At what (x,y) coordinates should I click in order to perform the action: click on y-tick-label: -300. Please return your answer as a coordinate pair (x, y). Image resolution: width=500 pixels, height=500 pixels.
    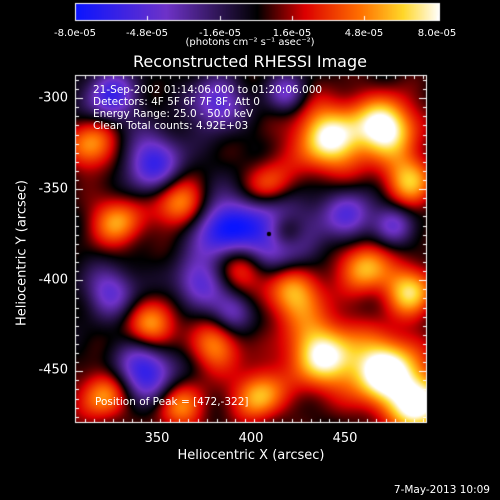
    Looking at the image, I should click on (53, 98).